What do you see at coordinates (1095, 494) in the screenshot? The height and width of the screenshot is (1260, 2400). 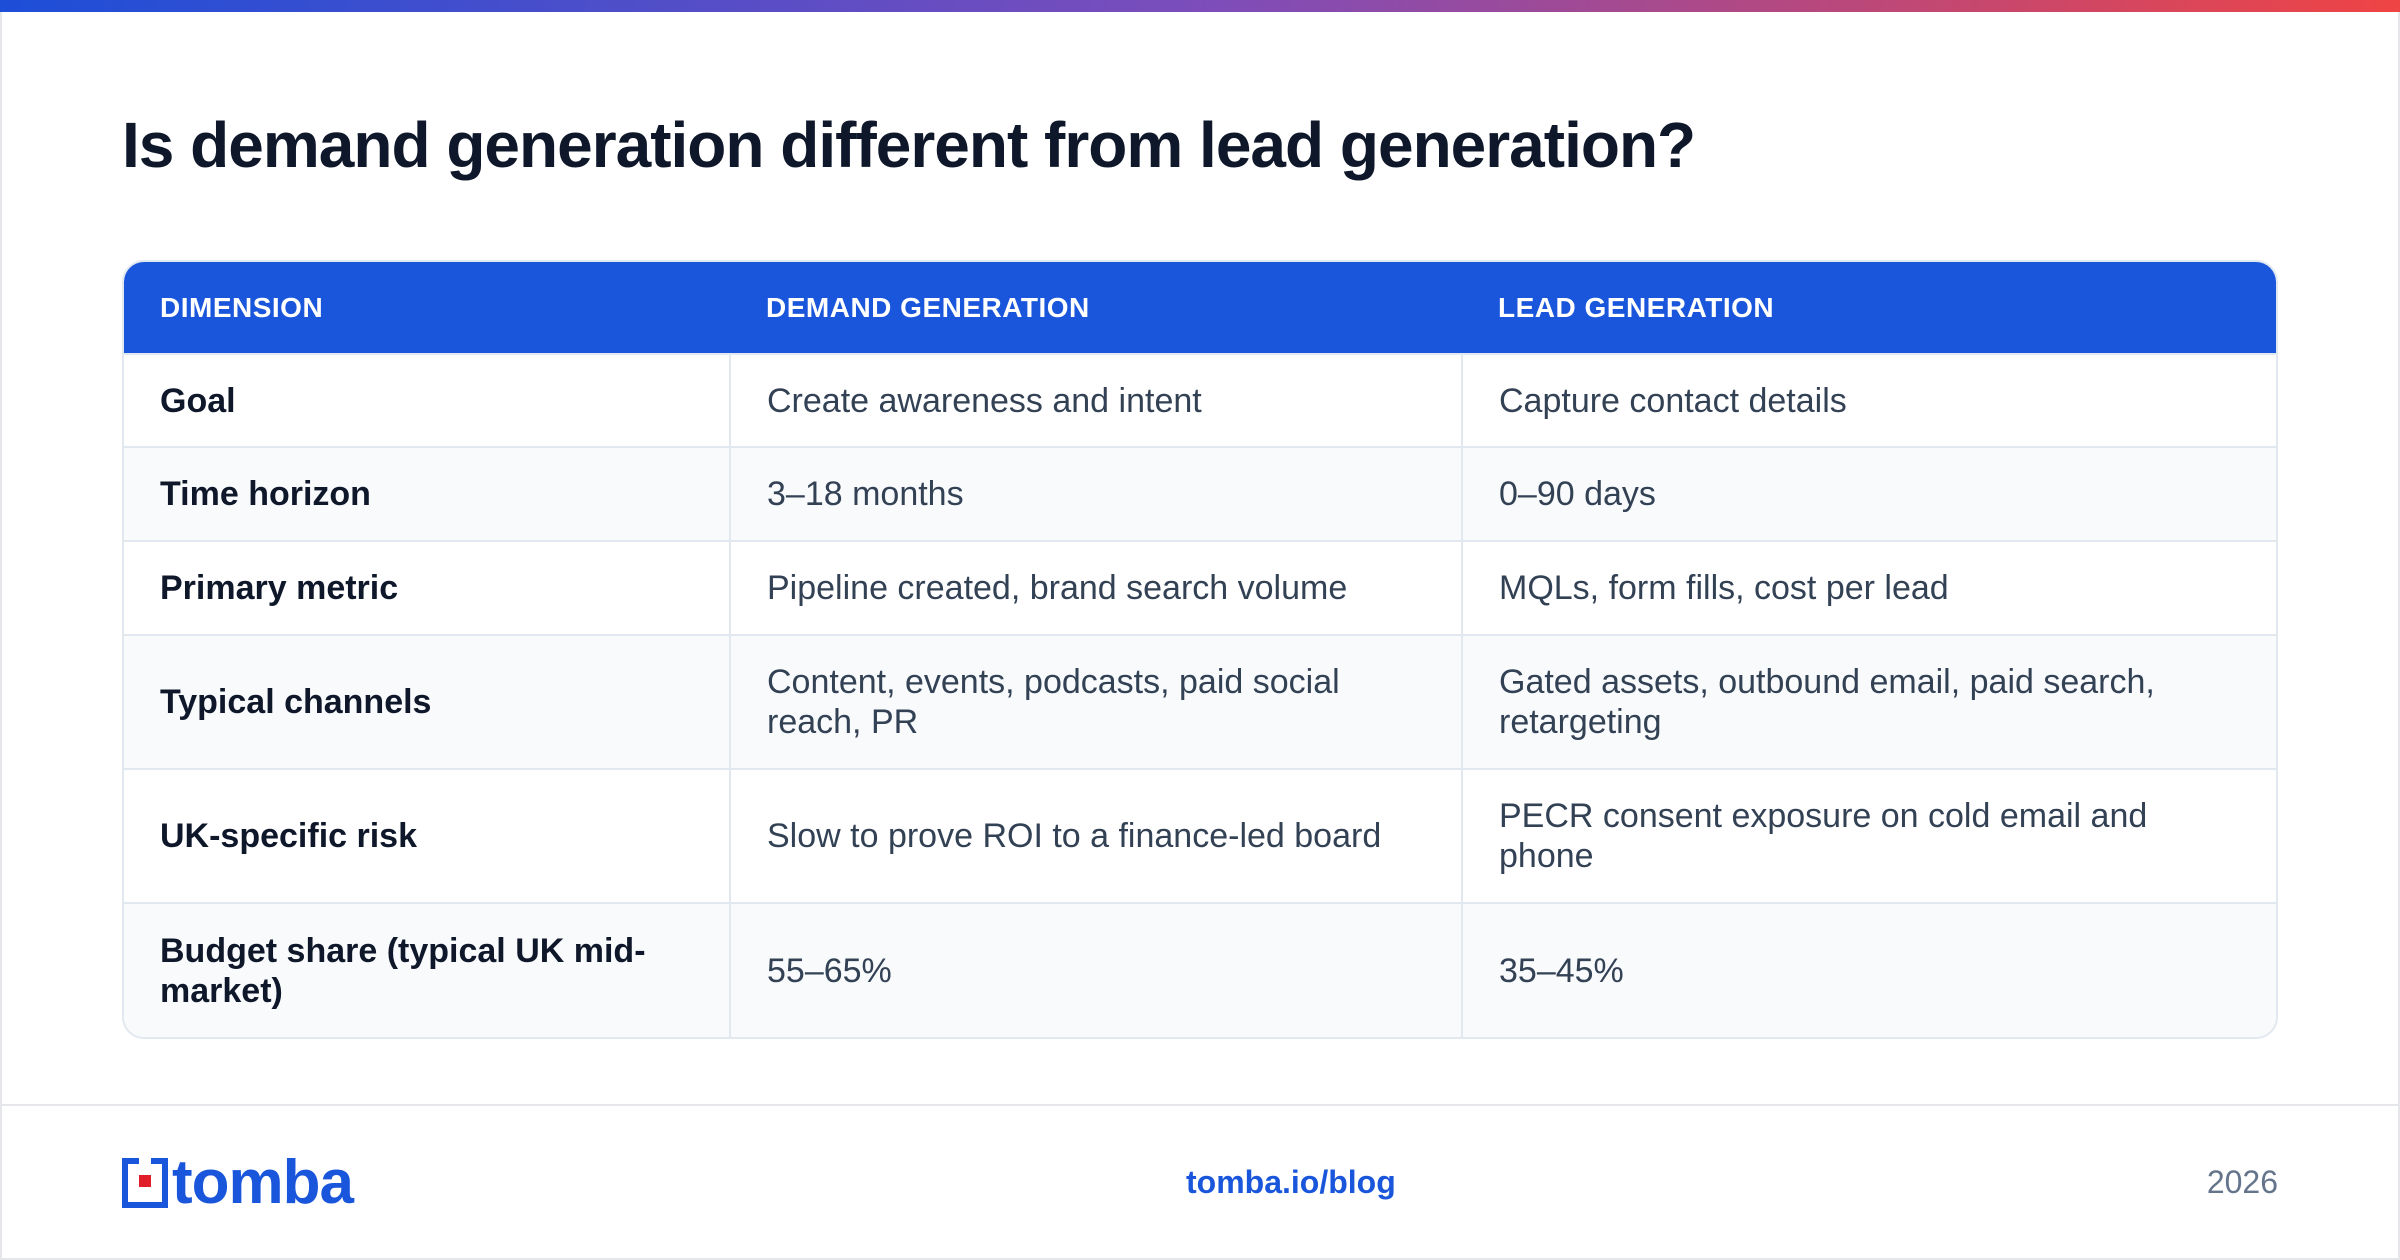 I see `row-demand-value: 3–18 months` at bounding box center [1095, 494].